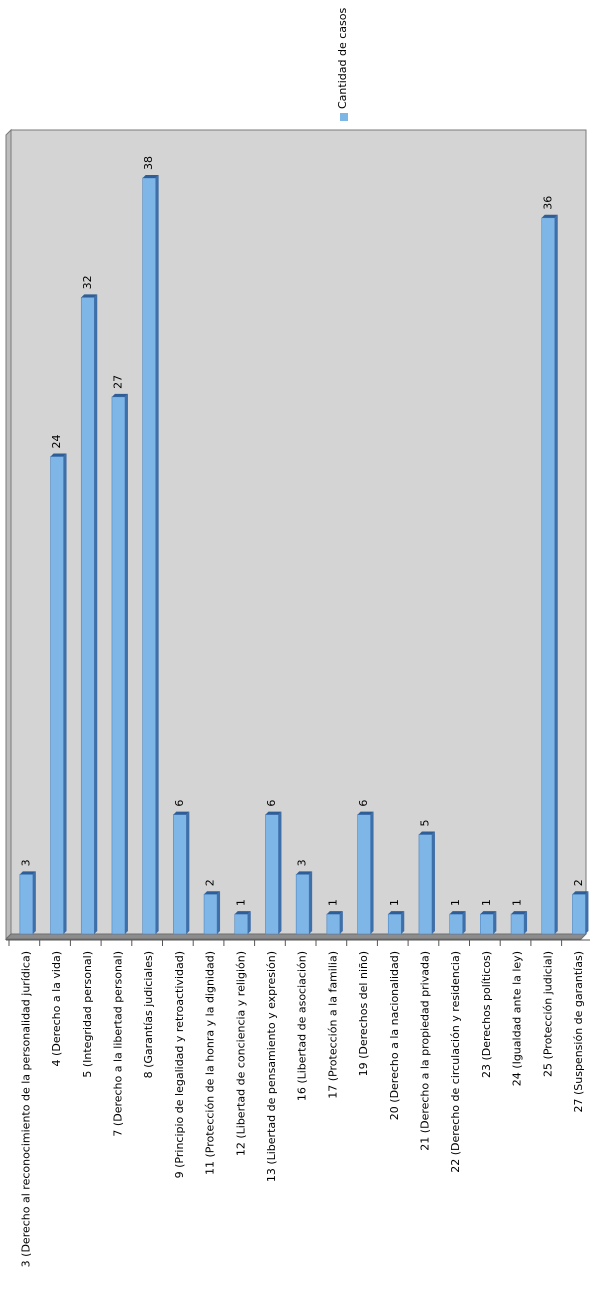  What do you see at coordinates (148, 1014) in the screenshot?
I see `tick-label: 8 (Garantías judiciales)` at bounding box center [148, 1014].